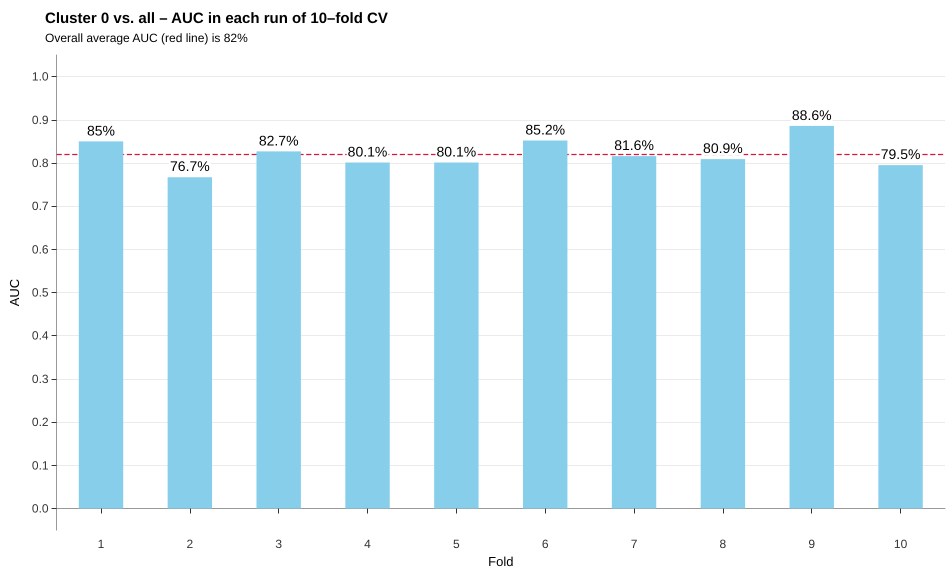  What do you see at coordinates (368, 544) in the screenshot?
I see `x-tick-label: 4` at bounding box center [368, 544].